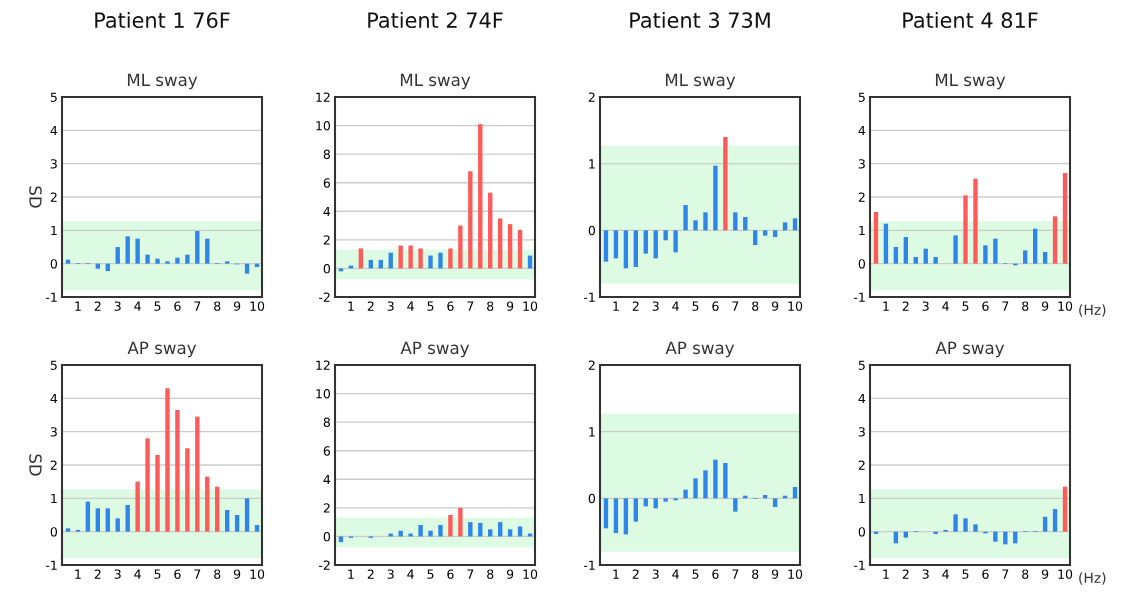  Describe the element at coordinates (323, 394) in the screenshot. I see `y-tick-label: 10` at that location.